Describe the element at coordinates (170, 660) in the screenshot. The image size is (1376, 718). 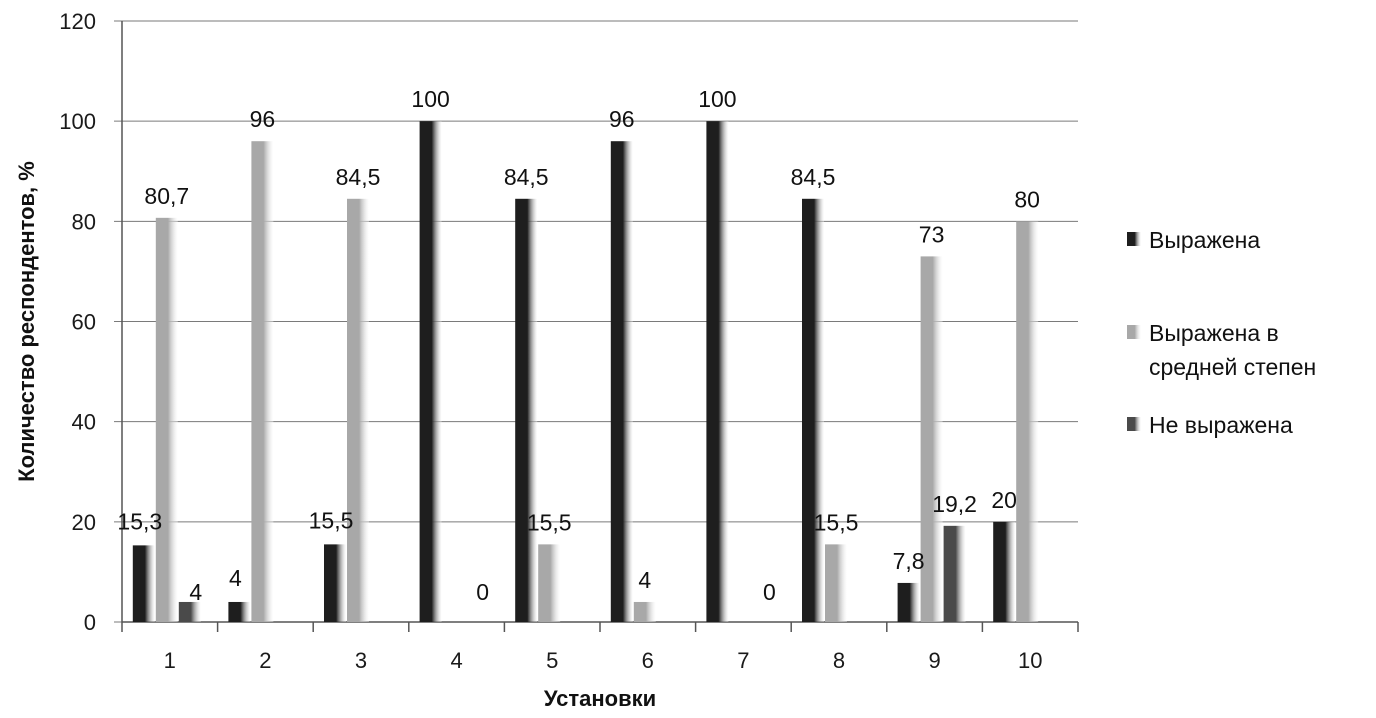
I see `x-tick-label: 1` at that location.